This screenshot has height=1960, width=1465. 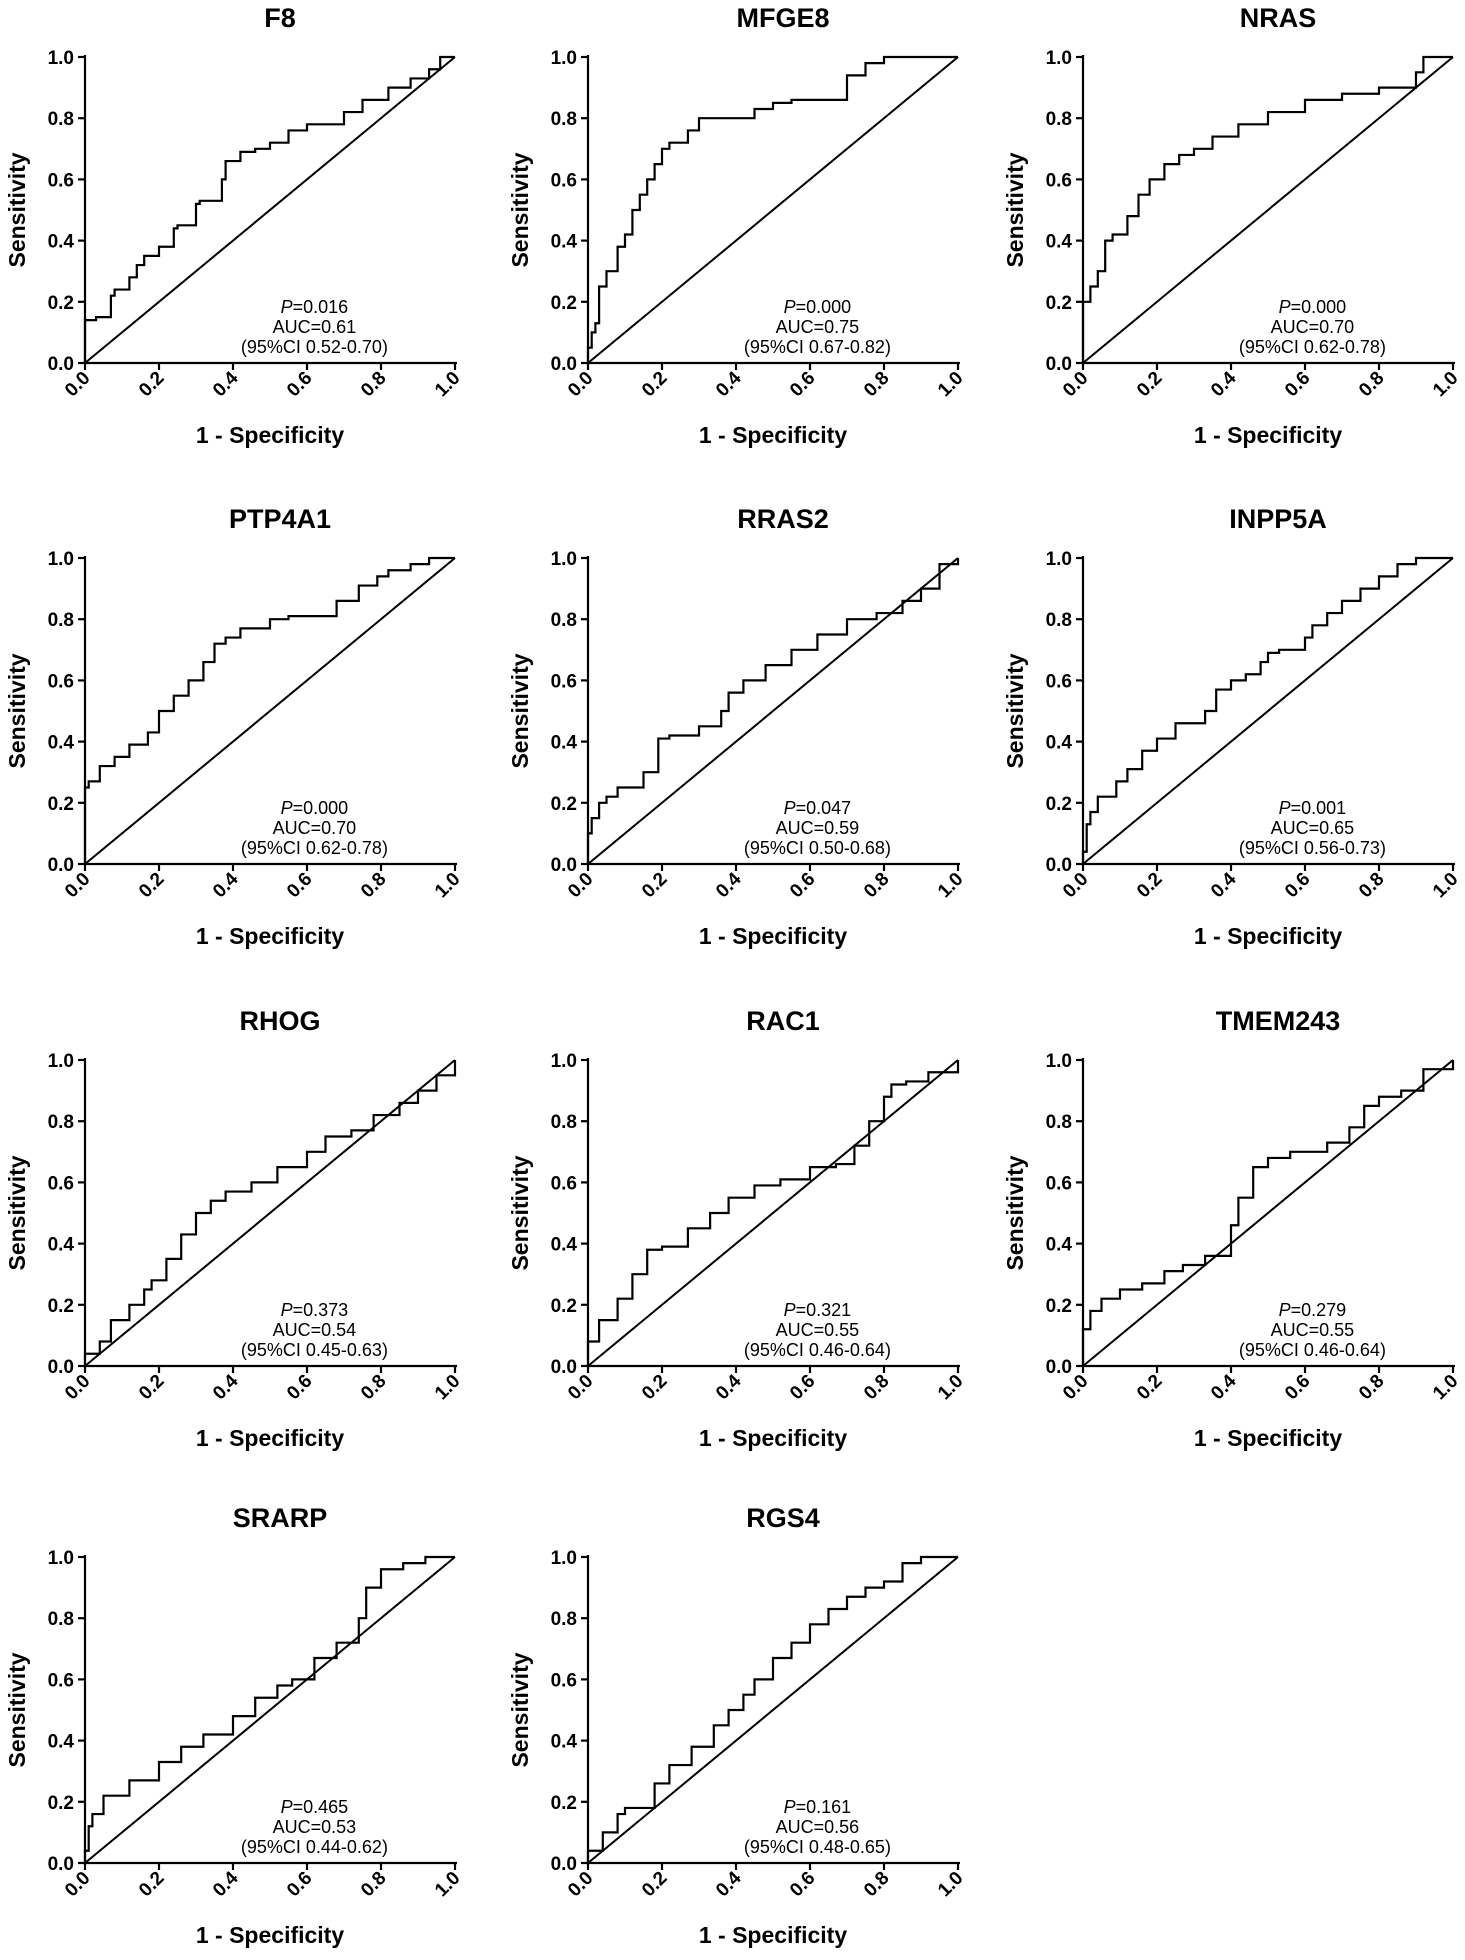 What do you see at coordinates (783, 1021) in the screenshot?
I see `panel-title: RAC1` at bounding box center [783, 1021].